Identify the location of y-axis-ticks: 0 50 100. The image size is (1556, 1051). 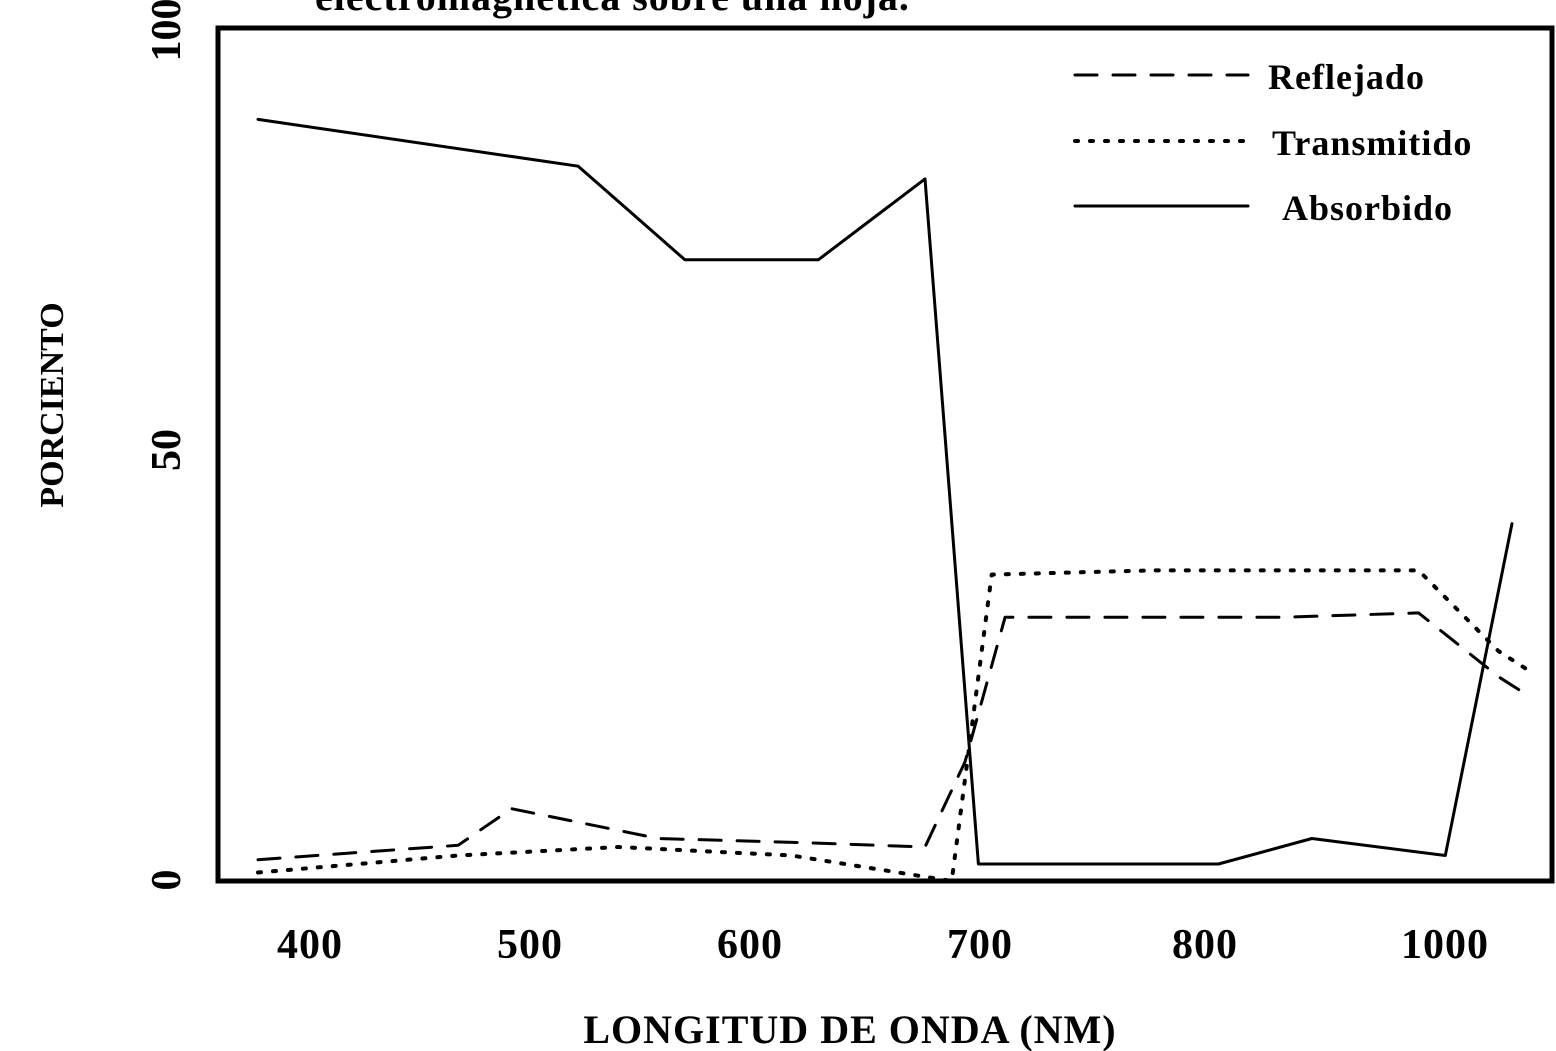
(167, 445).